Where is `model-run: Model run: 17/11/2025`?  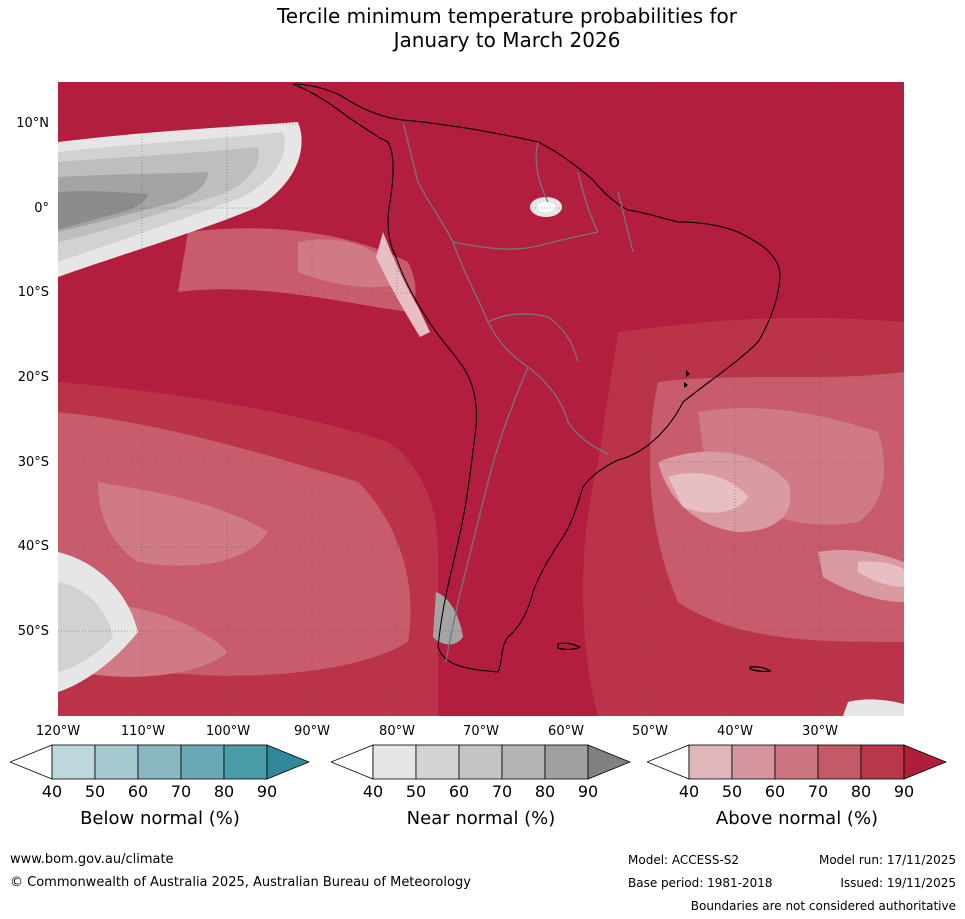
model-run: Model run: 17/11/2025 is located at coordinates (887, 860).